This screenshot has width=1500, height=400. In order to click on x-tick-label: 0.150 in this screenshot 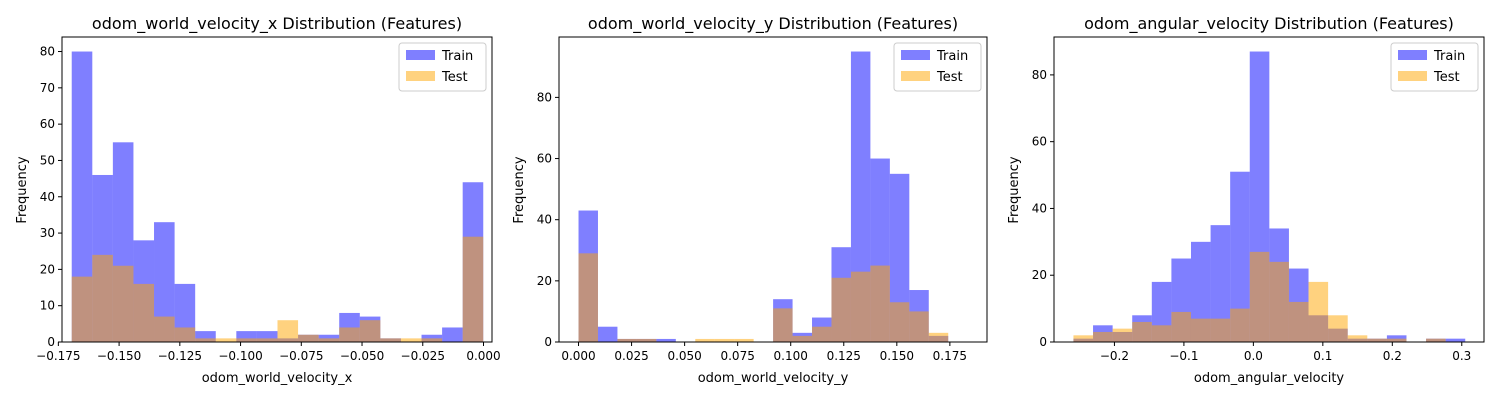, I will do `click(897, 356)`.